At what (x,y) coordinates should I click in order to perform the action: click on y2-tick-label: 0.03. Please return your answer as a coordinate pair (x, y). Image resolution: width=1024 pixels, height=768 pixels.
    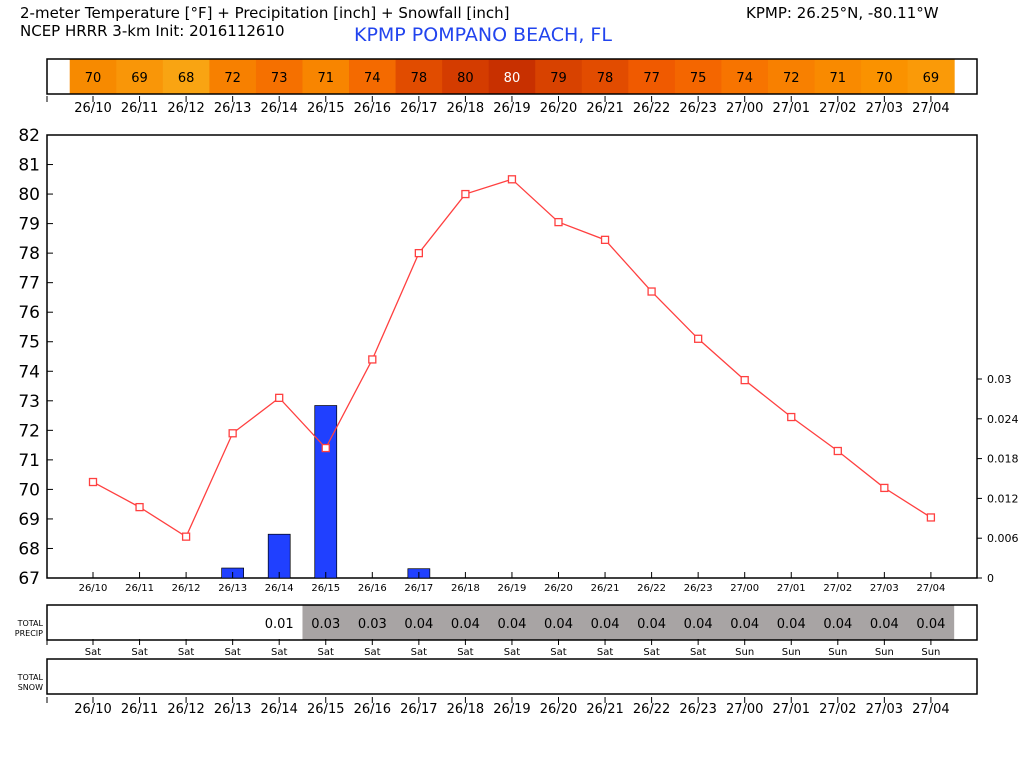
    Looking at the image, I should click on (999, 379).